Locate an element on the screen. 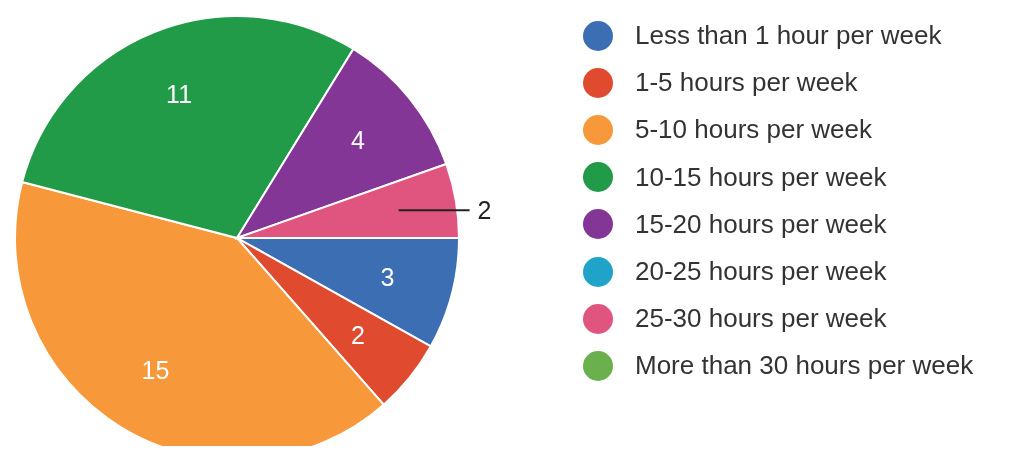  legend-label: 5-10 hours per week is located at coordinates (754, 130).